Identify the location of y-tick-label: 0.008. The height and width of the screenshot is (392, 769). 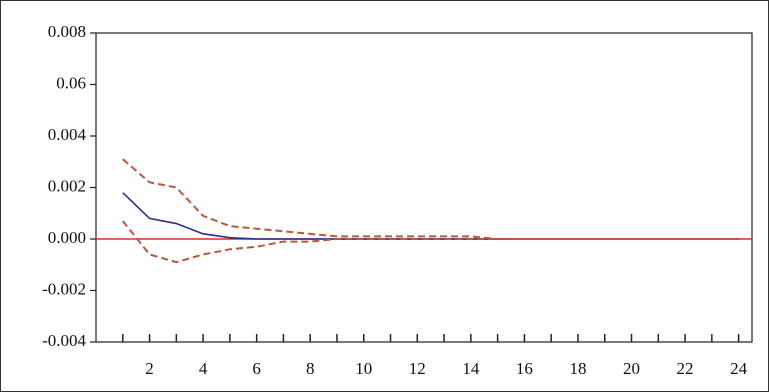
(67, 31).